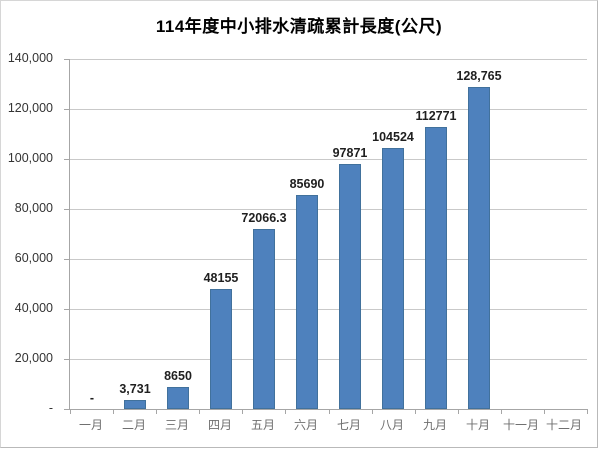 The height and width of the screenshot is (450, 600). I want to click on bar-value-label: 3,731, so click(135, 389).